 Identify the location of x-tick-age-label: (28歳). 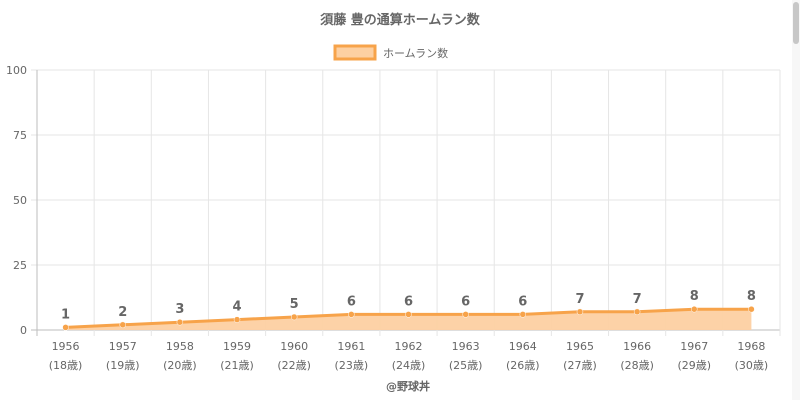
(637, 365).